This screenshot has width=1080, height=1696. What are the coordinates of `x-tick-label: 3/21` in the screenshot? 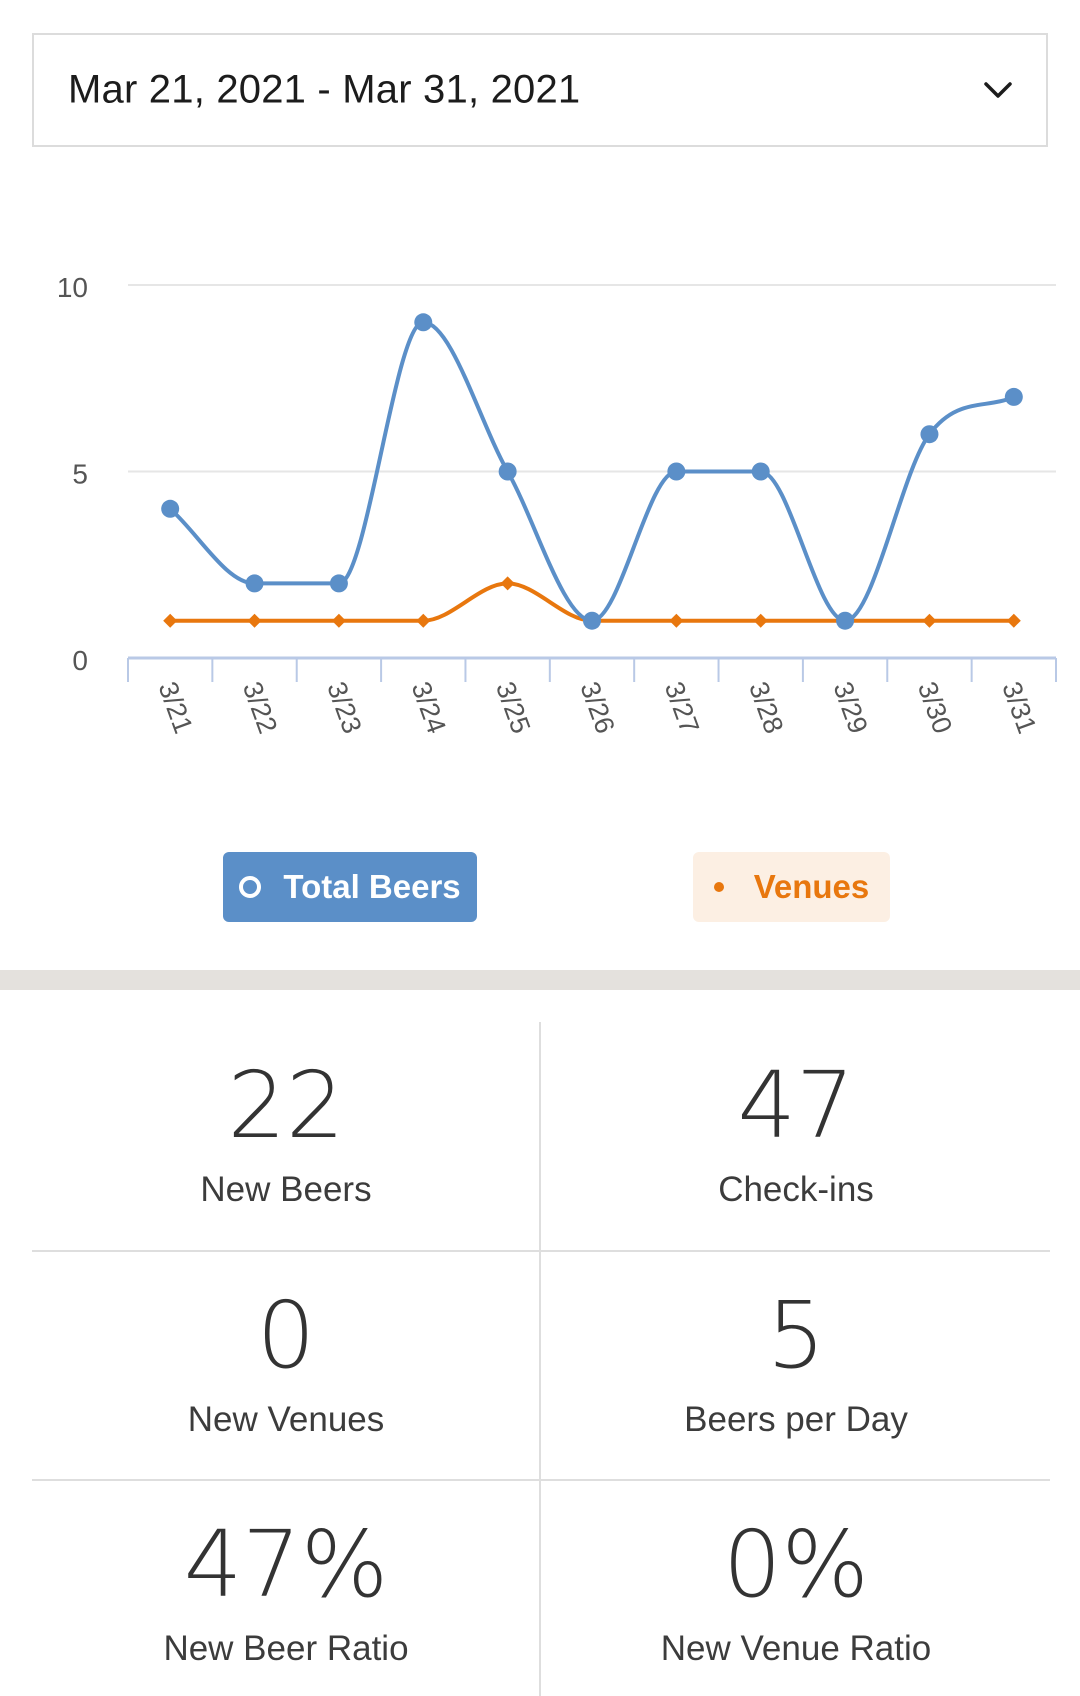 It's located at (176, 708).